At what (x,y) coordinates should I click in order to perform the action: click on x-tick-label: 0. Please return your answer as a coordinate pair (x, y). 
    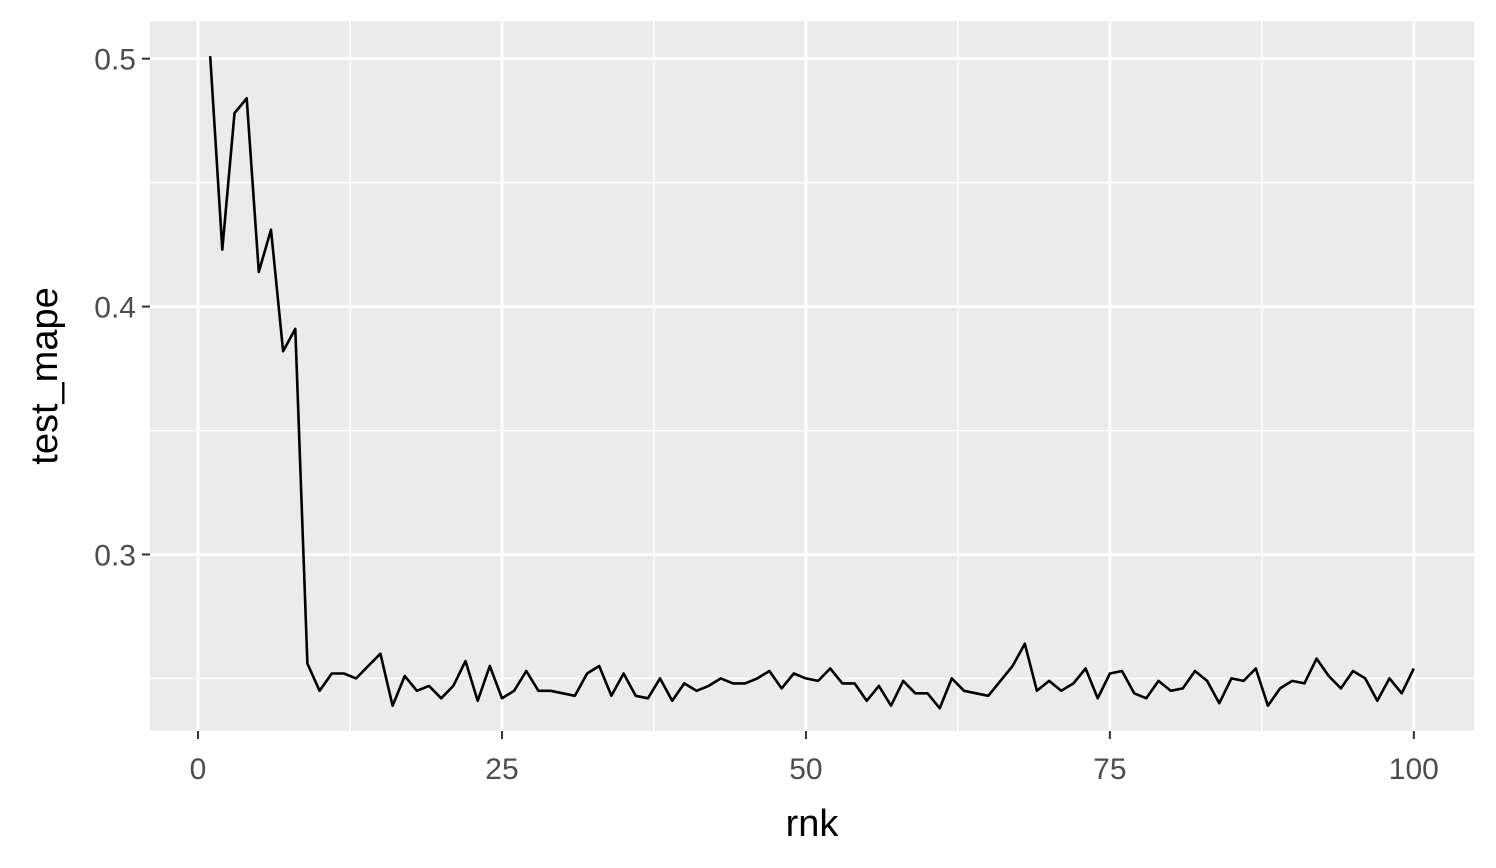
    Looking at the image, I should click on (198, 769).